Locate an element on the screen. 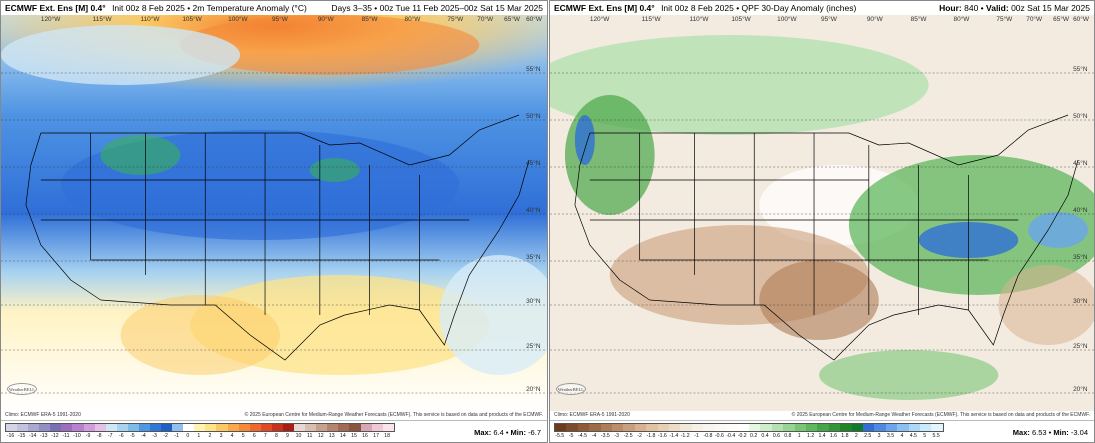 Image resolution: width=1095 pixels, height=443 pixels. atlantic-dry-area is located at coordinates (1046, 305).